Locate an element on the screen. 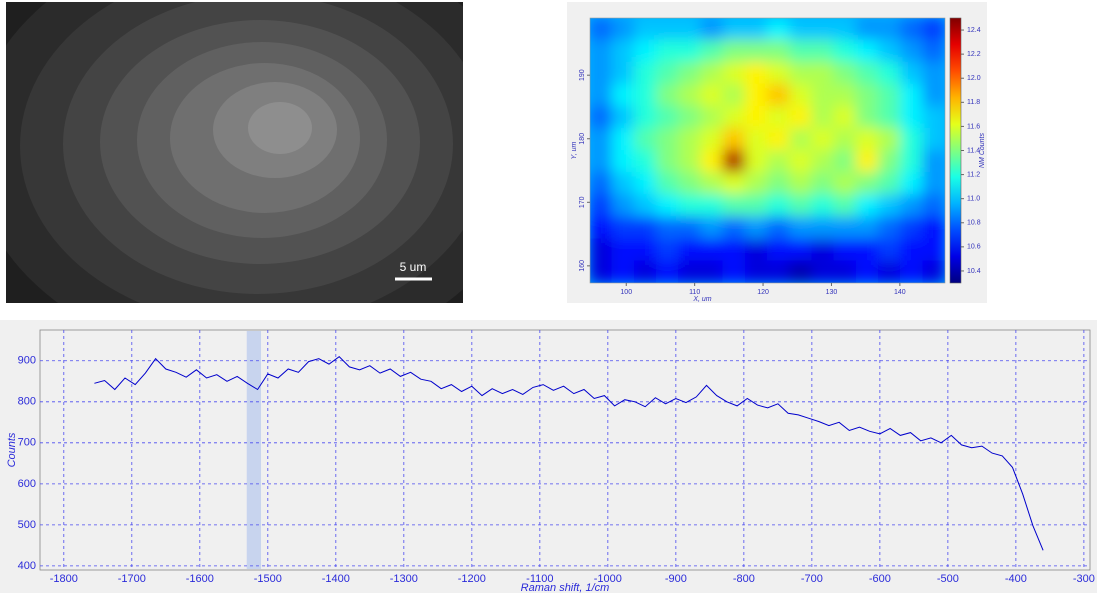  colorbar-tick-label: 11.8 is located at coordinates (973, 102).